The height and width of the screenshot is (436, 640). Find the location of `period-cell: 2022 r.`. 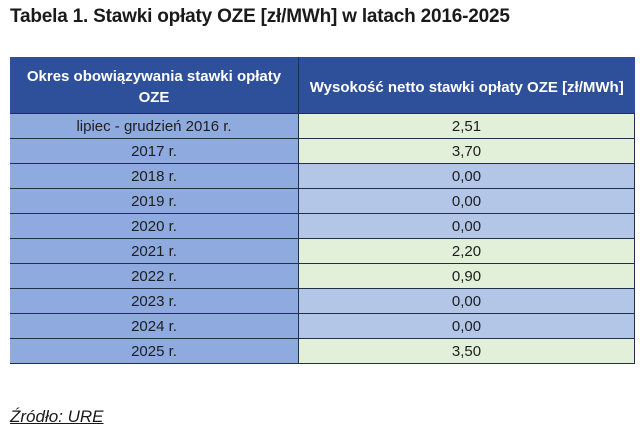

period-cell: 2022 r. is located at coordinates (154, 276).